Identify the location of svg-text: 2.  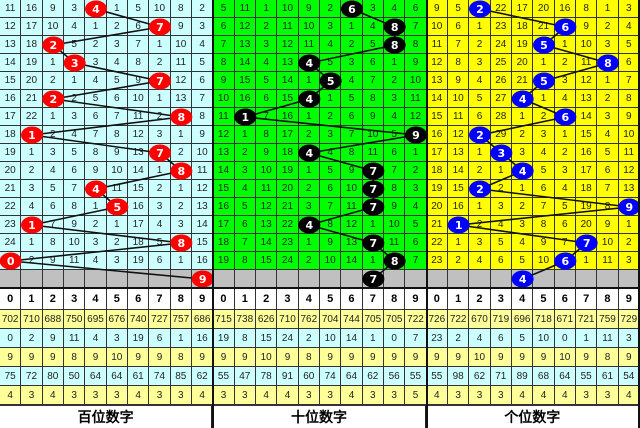
(480, 135).